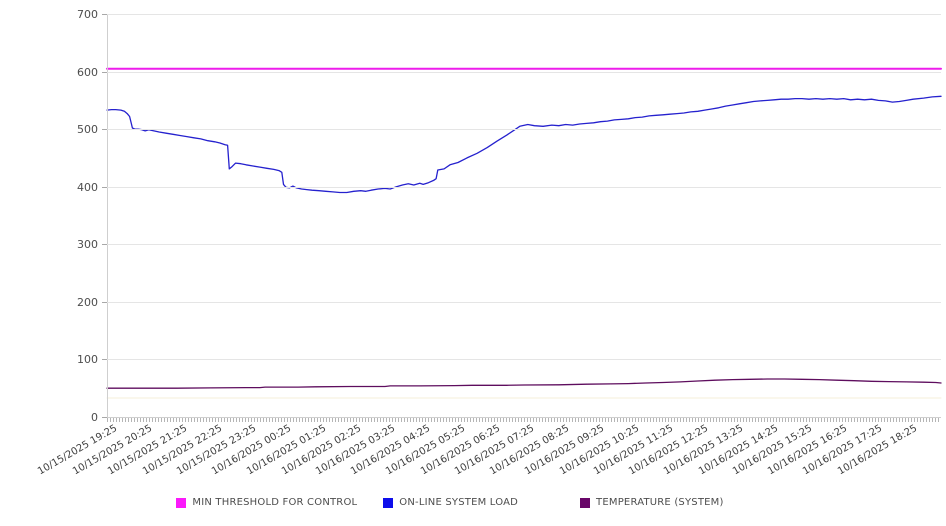  What do you see at coordinates (388, 502) in the screenshot?
I see `system-load-swatch-icon` at bounding box center [388, 502].